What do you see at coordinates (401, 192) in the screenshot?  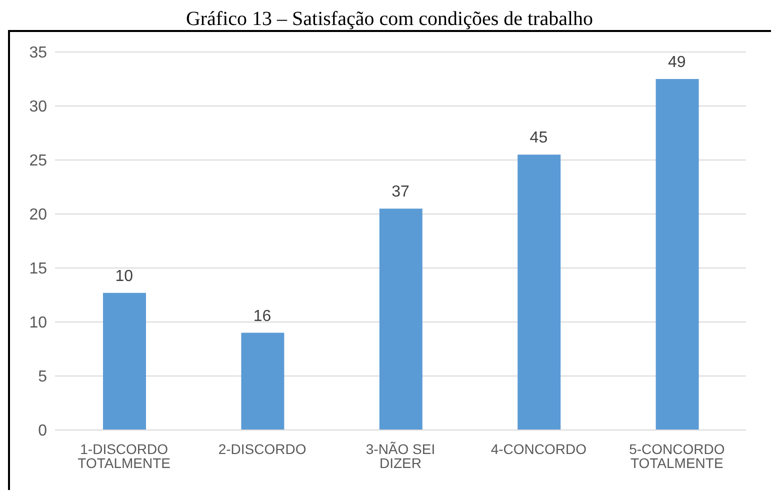 I see `annotation: 37` at bounding box center [401, 192].